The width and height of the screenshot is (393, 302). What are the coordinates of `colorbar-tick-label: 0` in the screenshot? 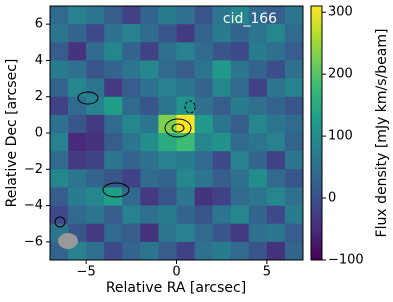 It's located at (332, 198).